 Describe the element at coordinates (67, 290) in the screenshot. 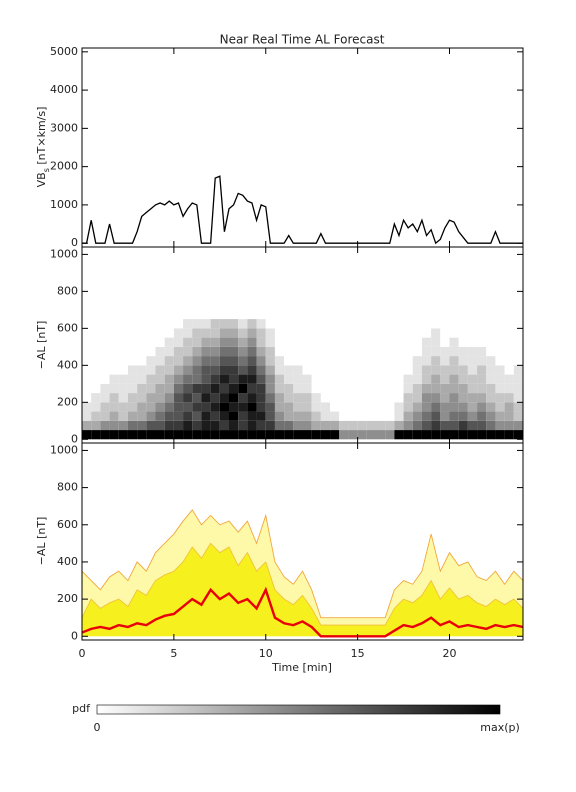

I see `y-tick-label: 800` at that location.